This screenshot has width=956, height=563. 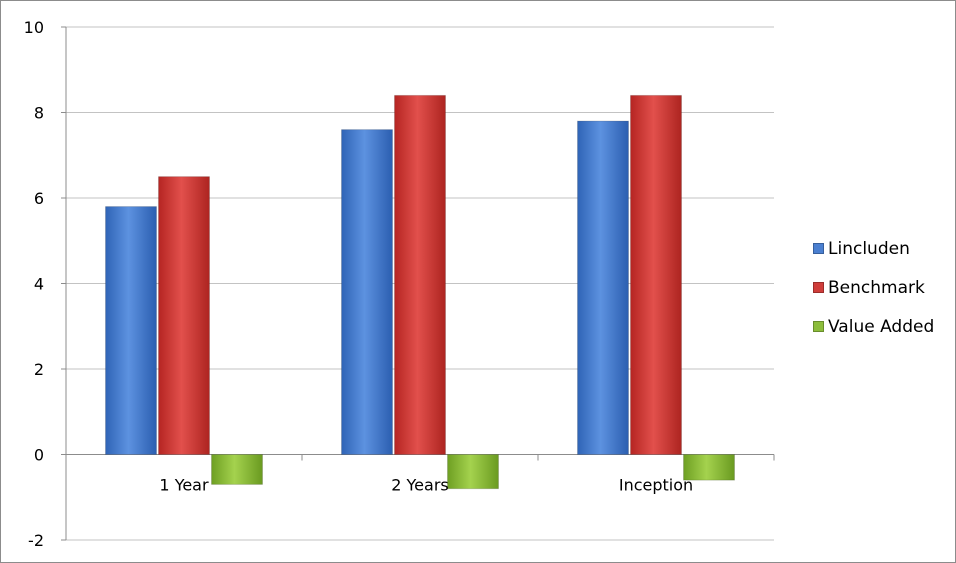 I want to click on legend-item-lincluden: Lincluden, so click(x=873, y=248).